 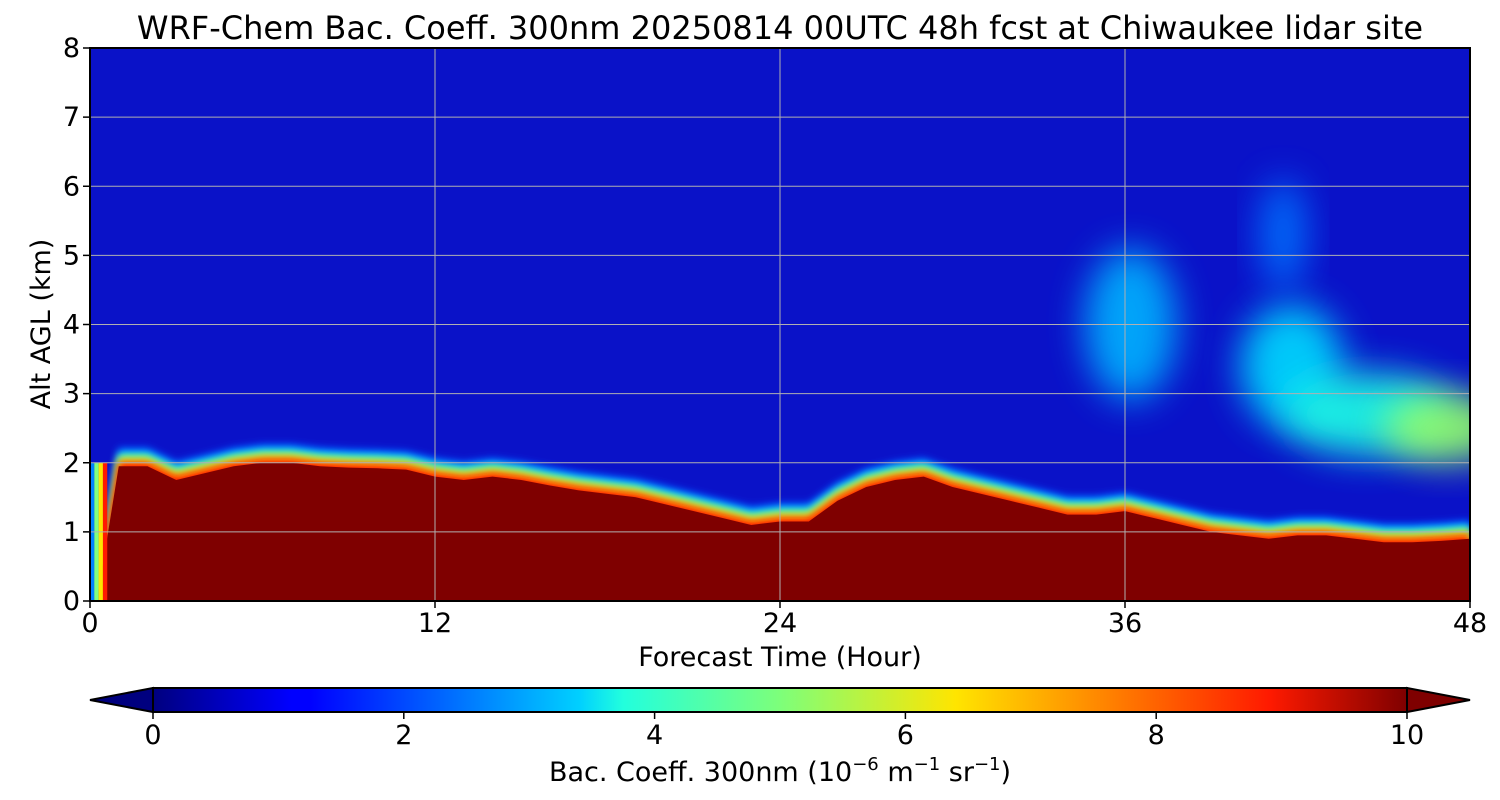 I want to click on y-tick-label: 5, so click(x=71, y=255).